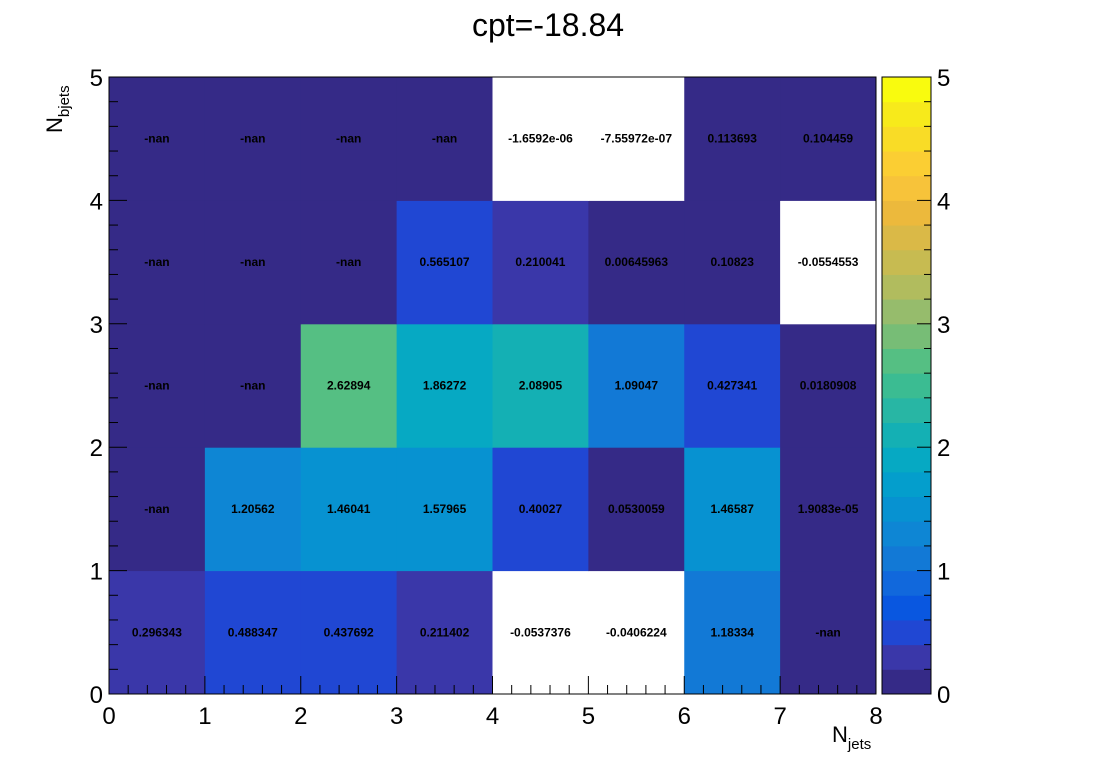 This screenshot has width=1096, height=772. What do you see at coordinates (943, 572) in the screenshot?
I see `colorbar-tick-label: 1` at bounding box center [943, 572].